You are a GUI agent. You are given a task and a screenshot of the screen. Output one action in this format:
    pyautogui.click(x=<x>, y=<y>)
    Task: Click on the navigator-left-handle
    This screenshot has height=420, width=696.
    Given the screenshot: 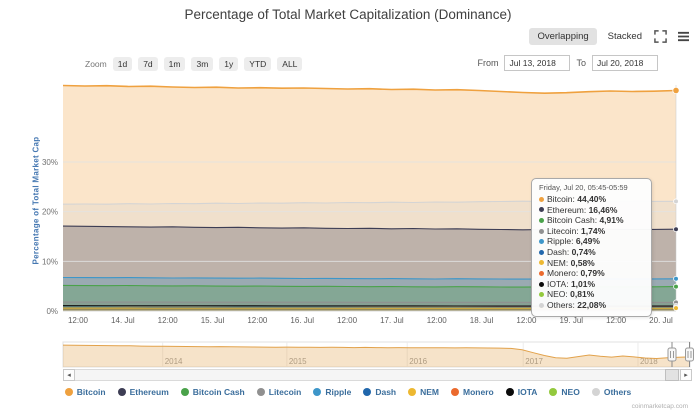 What is the action you would take?
    pyautogui.click(x=672, y=354)
    